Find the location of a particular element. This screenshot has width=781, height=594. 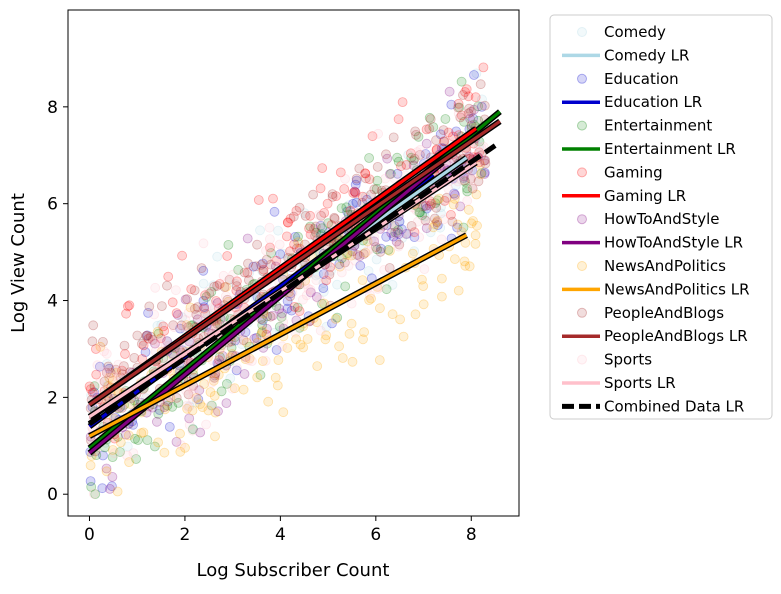

legend-label: HowToAndStyle LR is located at coordinates (673, 243).